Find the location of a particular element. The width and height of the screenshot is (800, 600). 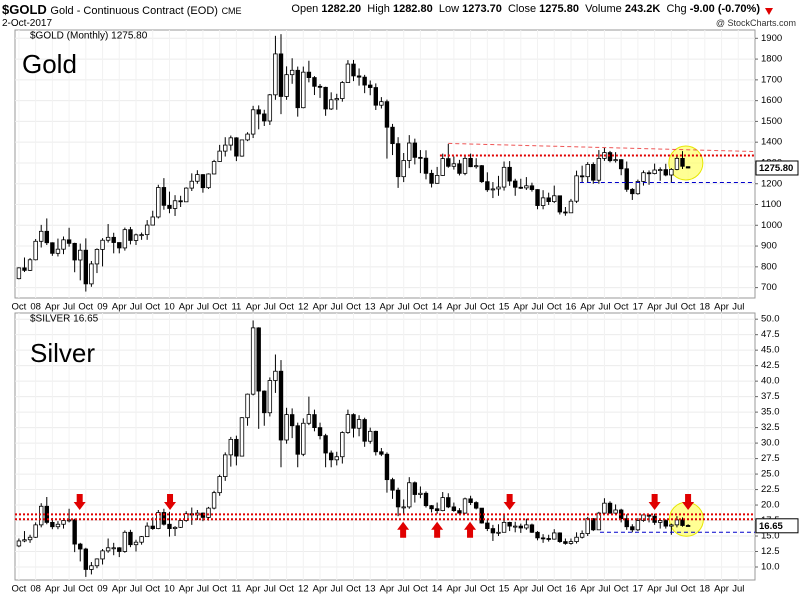

y-tick-label: 50.0 is located at coordinates (770, 319).